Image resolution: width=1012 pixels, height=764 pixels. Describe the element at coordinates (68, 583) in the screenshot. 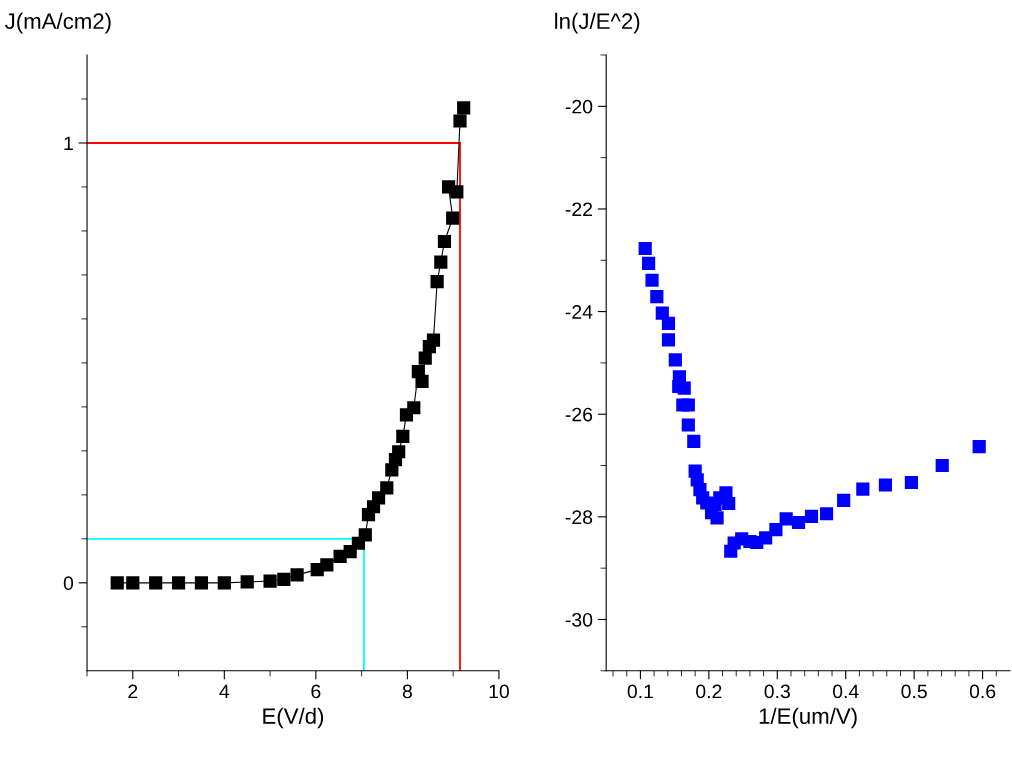

I see `y-tick-label: 0` at that location.